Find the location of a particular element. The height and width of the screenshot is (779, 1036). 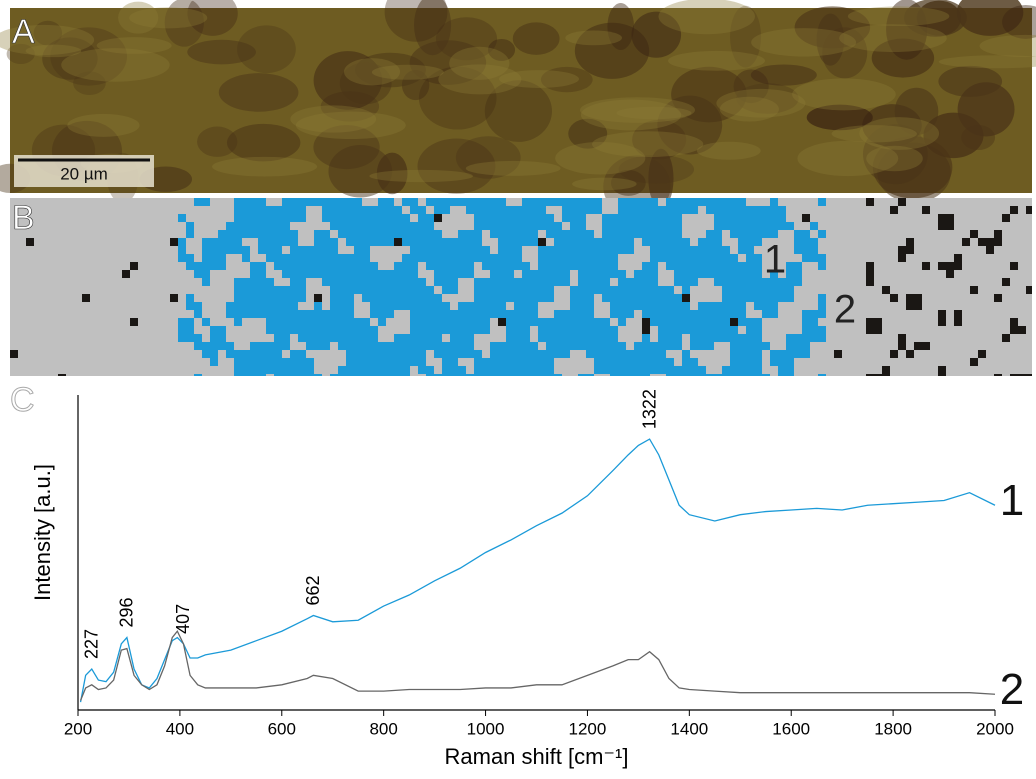

y-axis-label: Intensity [a.u.] is located at coordinates (42, 532).